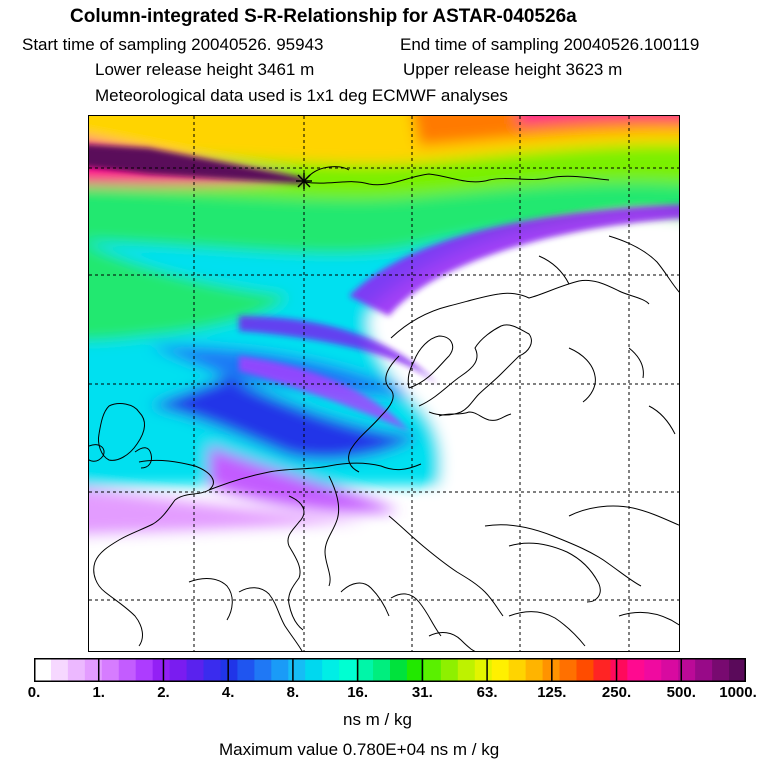 This screenshot has height=768, width=768. Describe the element at coordinates (228, 692) in the screenshot. I see `color-scale-tick-label: 4.` at that location.